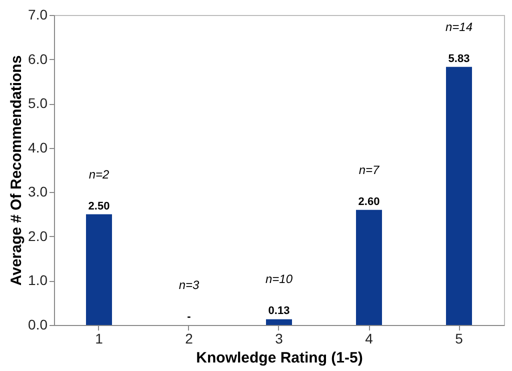 Image resolution: width=512 pixels, height=371 pixels. I want to click on x-tick-label: 5, so click(459, 338).